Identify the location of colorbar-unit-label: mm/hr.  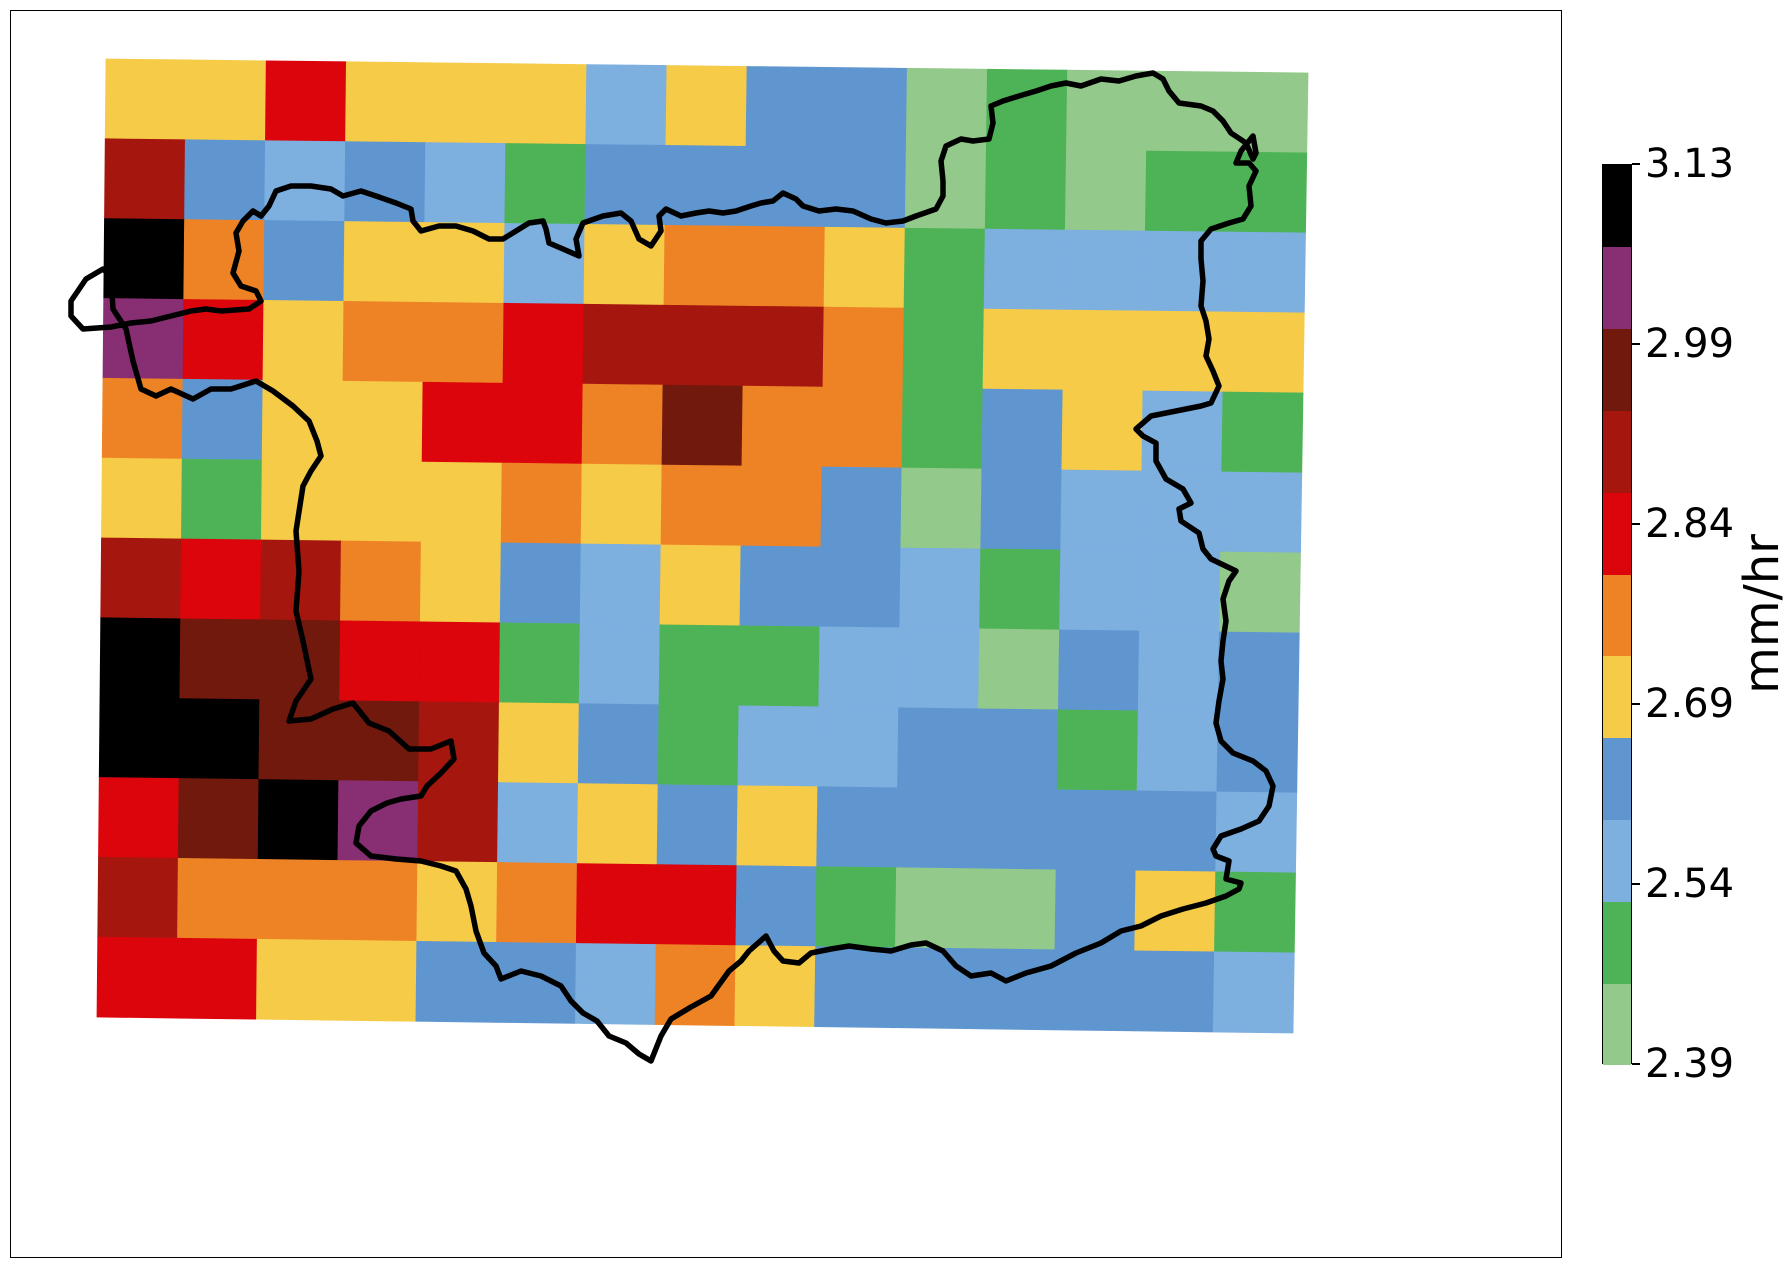
(1761, 614).